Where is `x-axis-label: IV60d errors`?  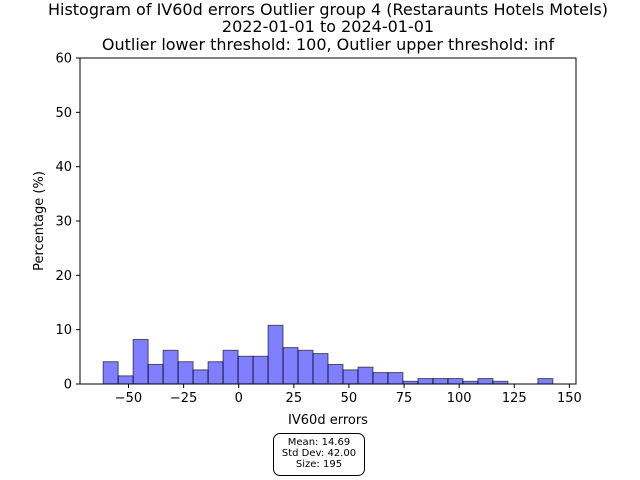 x-axis-label: IV60d errors is located at coordinates (328, 420).